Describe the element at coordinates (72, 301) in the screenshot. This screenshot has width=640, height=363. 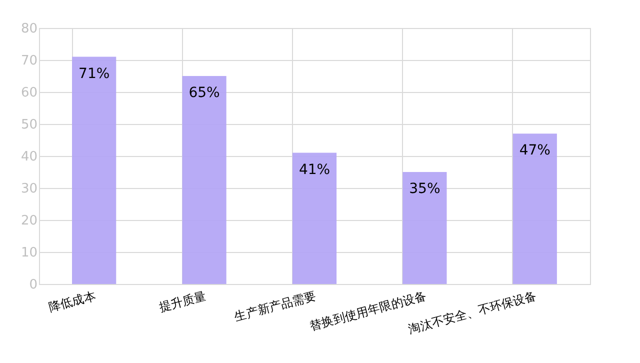
I see `x-tick-label: 降低成本` at that location.